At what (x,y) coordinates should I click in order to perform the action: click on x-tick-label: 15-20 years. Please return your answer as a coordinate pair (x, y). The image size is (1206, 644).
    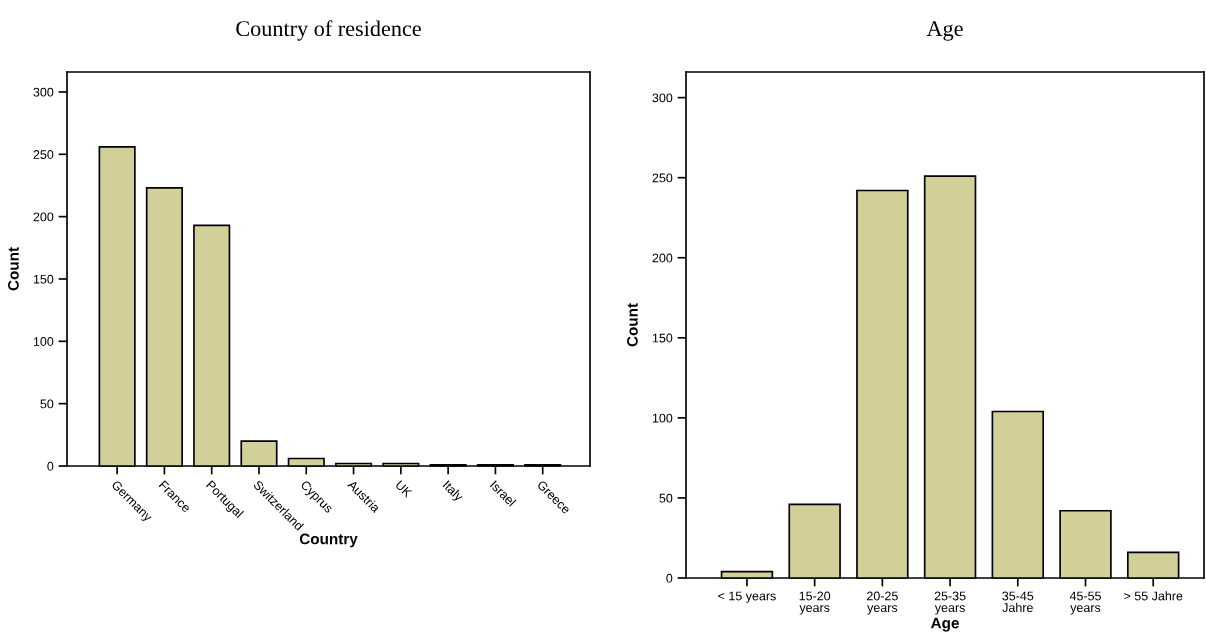
    Looking at the image, I should click on (815, 603).